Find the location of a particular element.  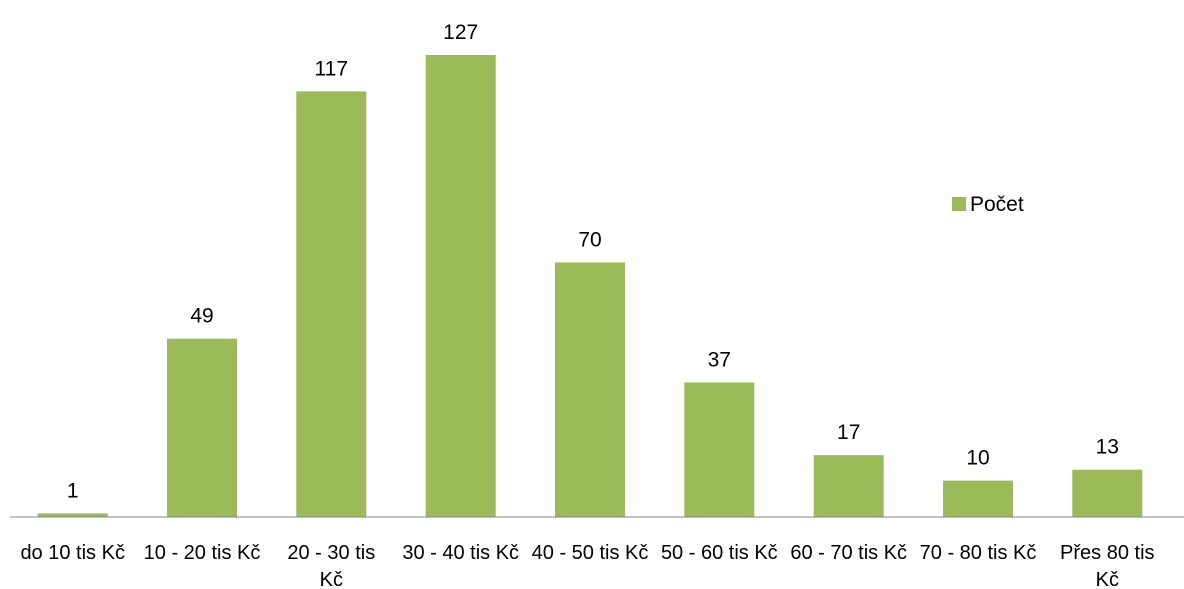

legend-swatch-pocet is located at coordinates (959, 204).